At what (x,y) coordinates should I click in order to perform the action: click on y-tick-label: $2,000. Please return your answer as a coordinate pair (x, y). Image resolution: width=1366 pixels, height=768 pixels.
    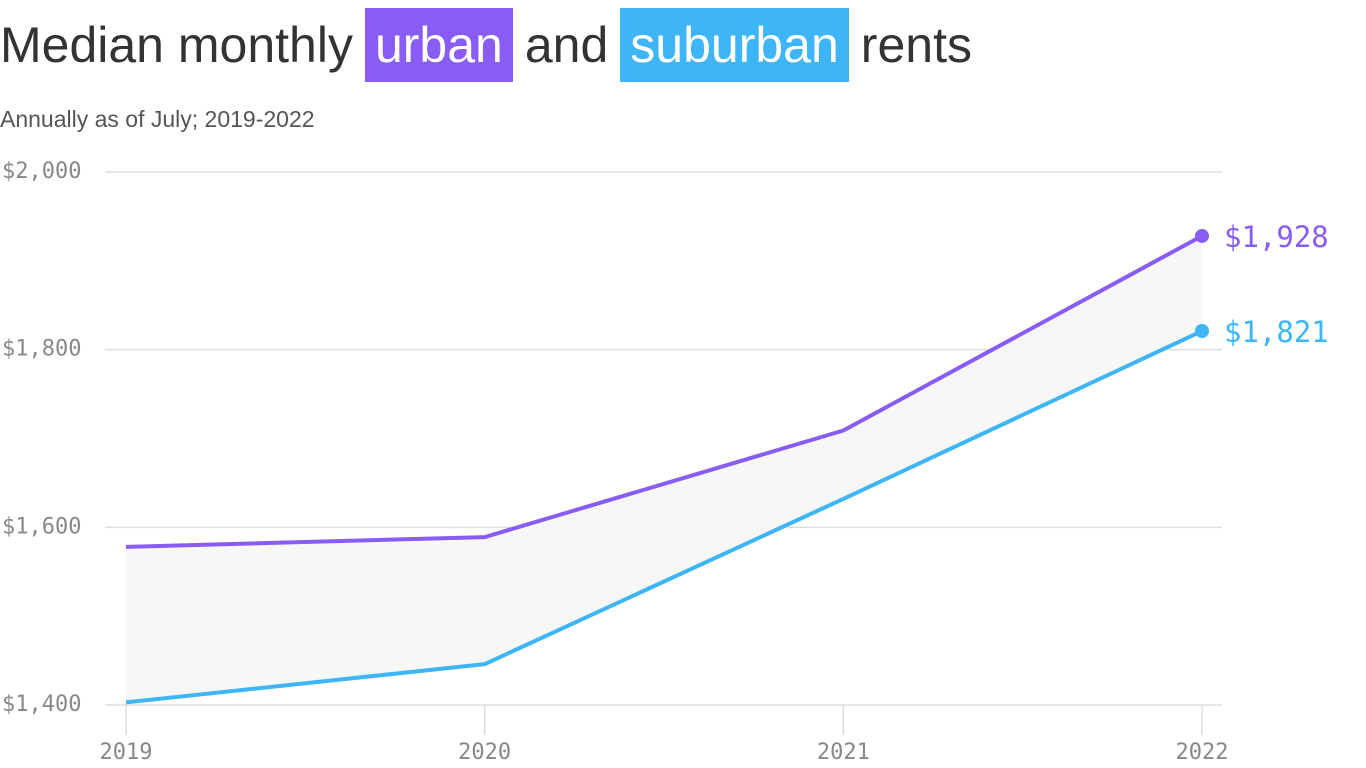
    Looking at the image, I should click on (41, 171).